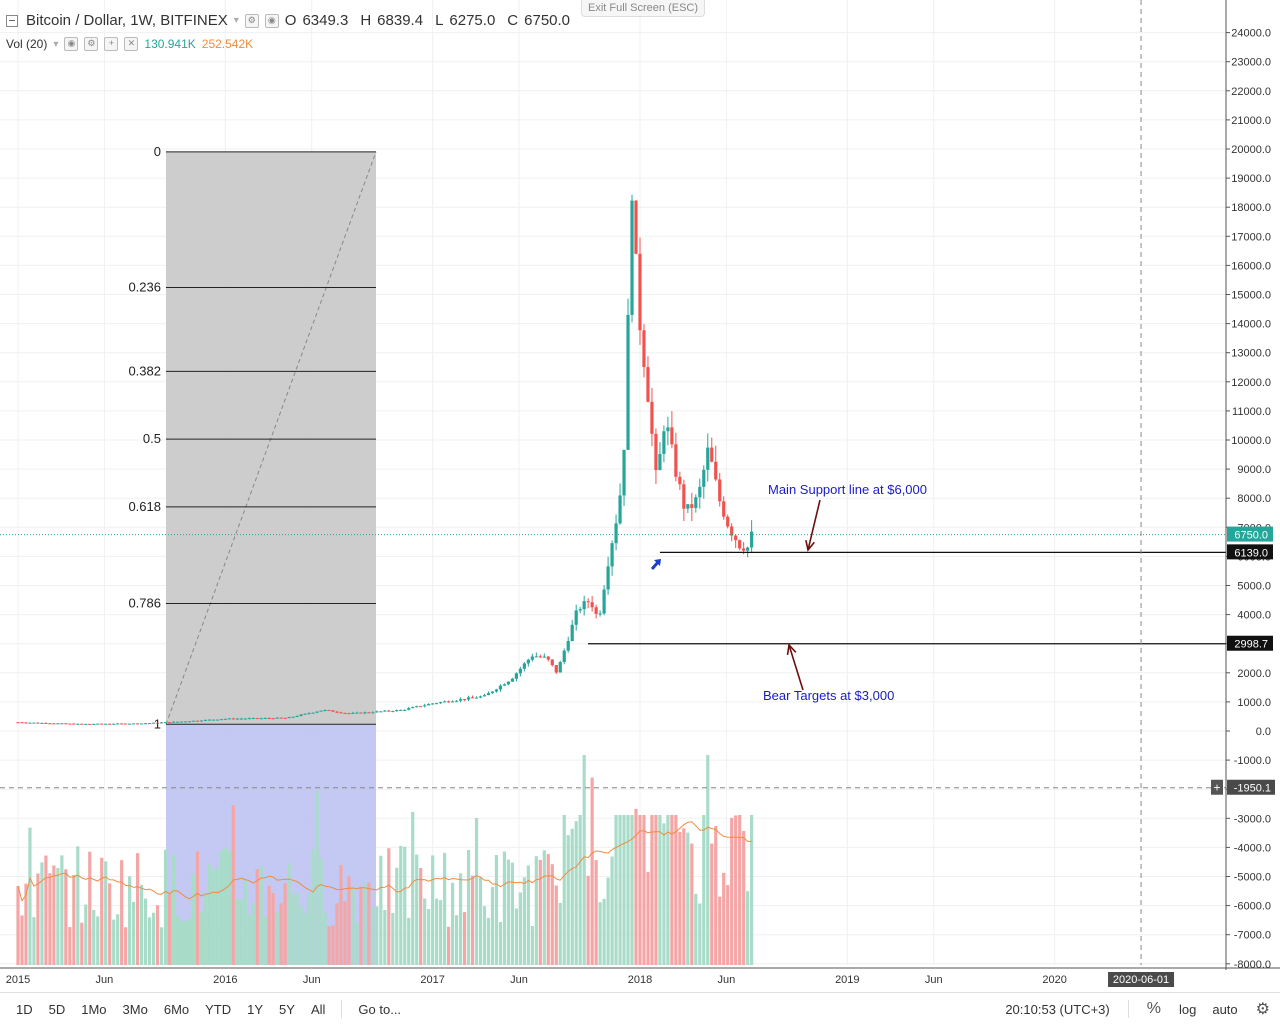 This screenshot has width=1280, height=1025. I want to click on arrow-to-support, so click(814, 525).